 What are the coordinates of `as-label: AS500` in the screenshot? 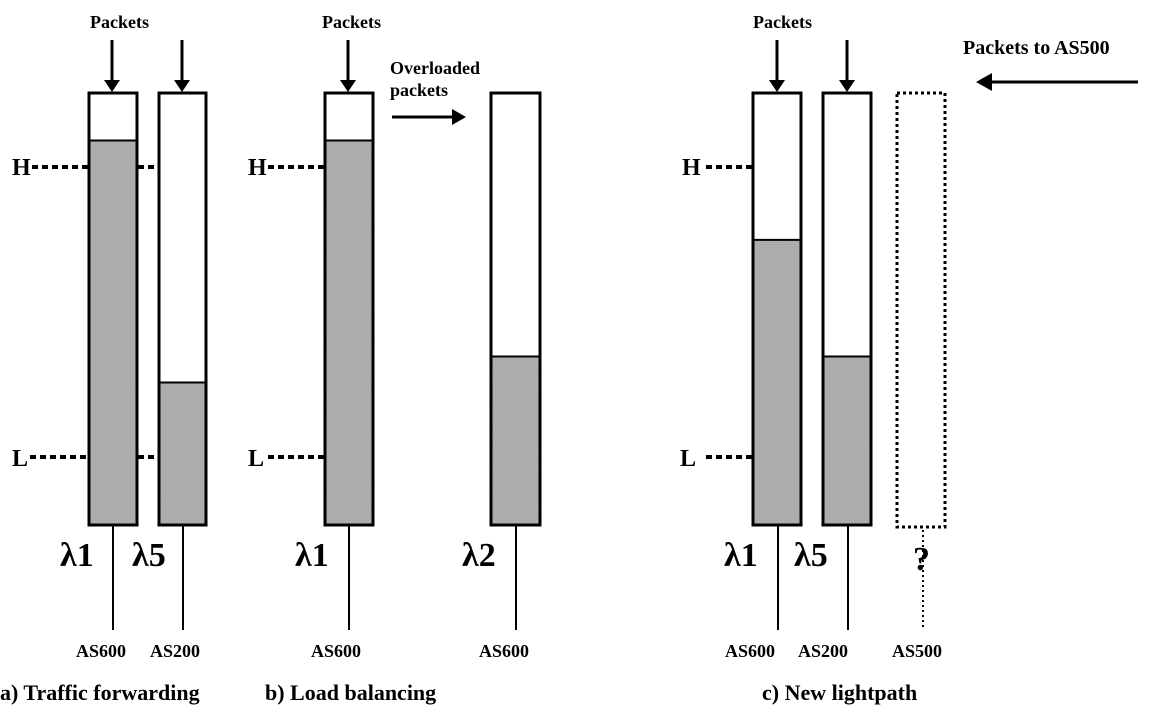 It's located at (917, 651).